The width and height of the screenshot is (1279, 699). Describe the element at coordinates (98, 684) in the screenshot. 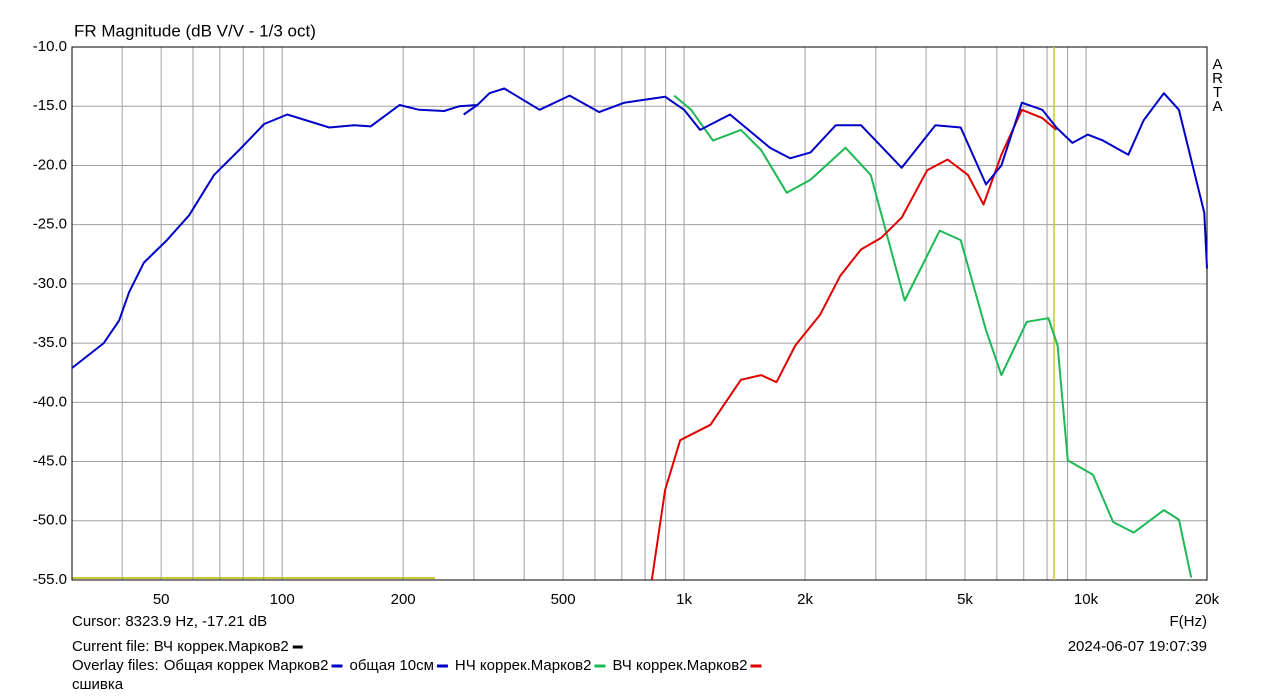

I see `legend-entry: сшивка` at that location.